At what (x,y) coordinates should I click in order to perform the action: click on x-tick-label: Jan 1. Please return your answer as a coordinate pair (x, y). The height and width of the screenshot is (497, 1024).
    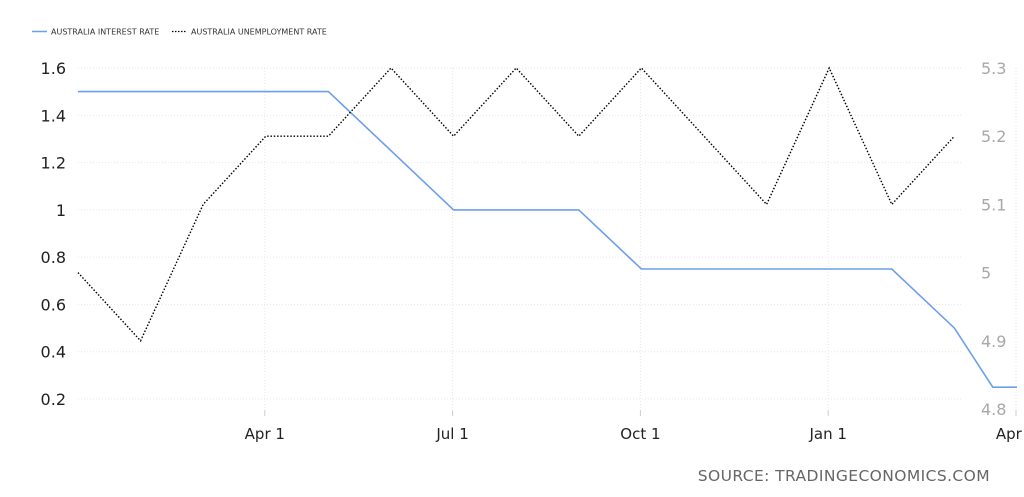
    Looking at the image, I should click on (827, 434).